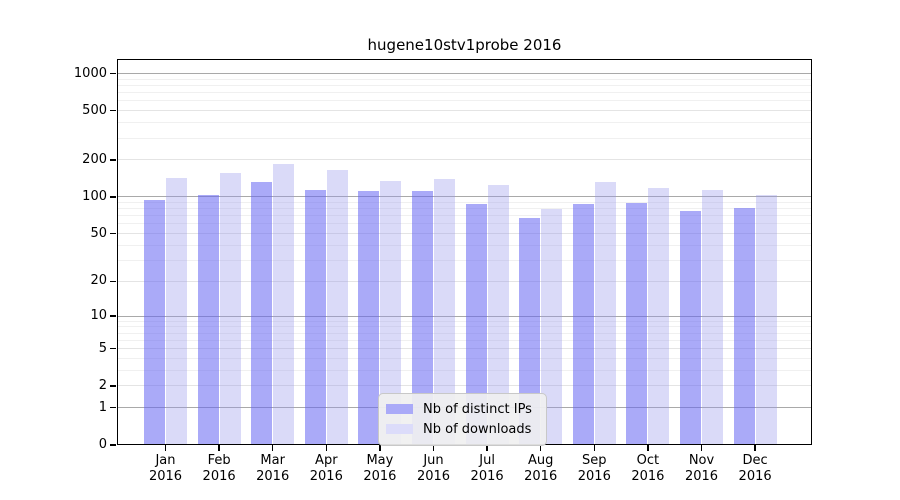  I want to click on y-tick-label: 1000, so click(90, 73).